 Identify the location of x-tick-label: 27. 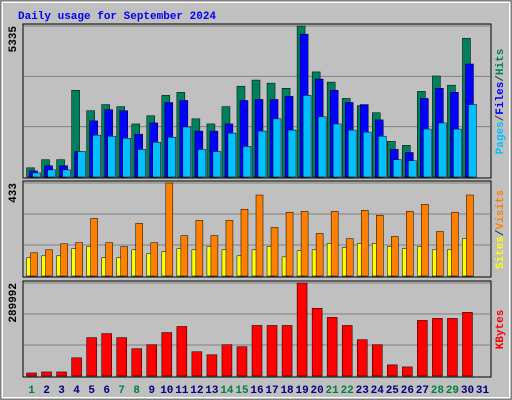
(422, 391).